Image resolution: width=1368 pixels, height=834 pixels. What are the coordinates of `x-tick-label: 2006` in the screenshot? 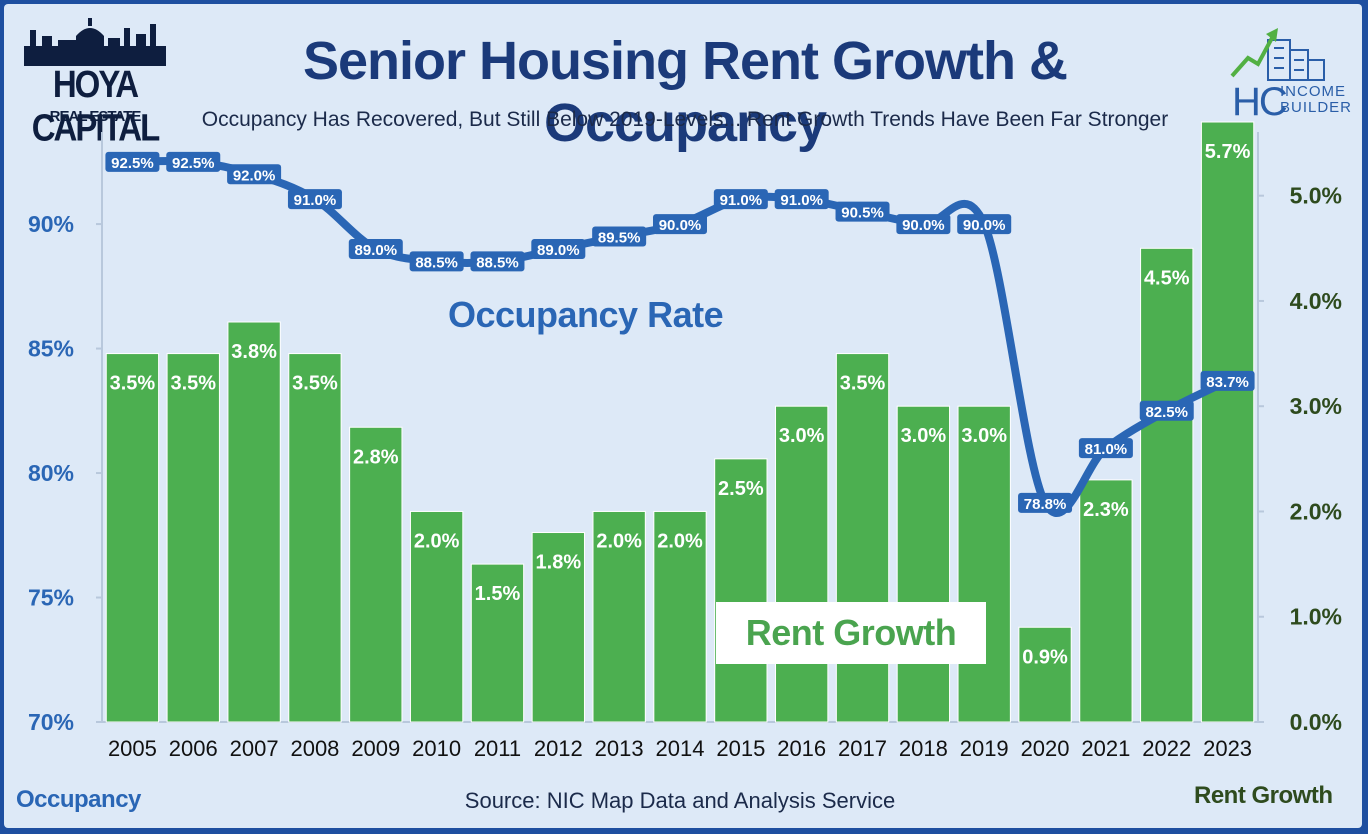 It's located at (193, 748).